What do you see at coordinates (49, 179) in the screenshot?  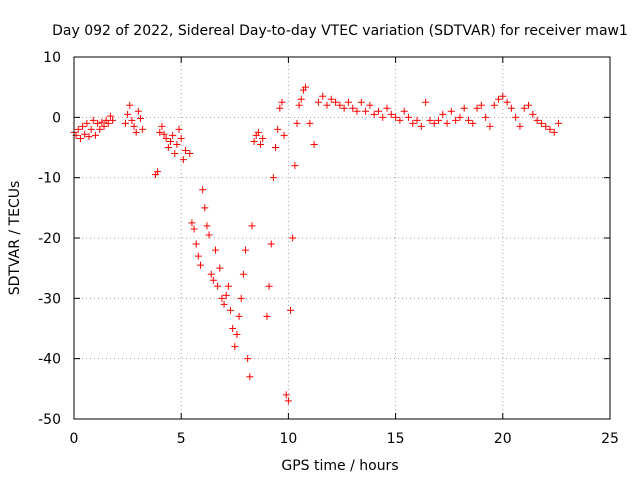 I see `y-tick-label: -10` at bounding box center [49, 179].